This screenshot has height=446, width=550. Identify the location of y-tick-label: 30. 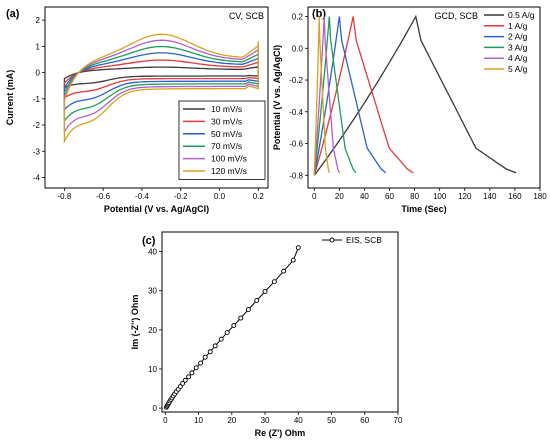
(152, 291).